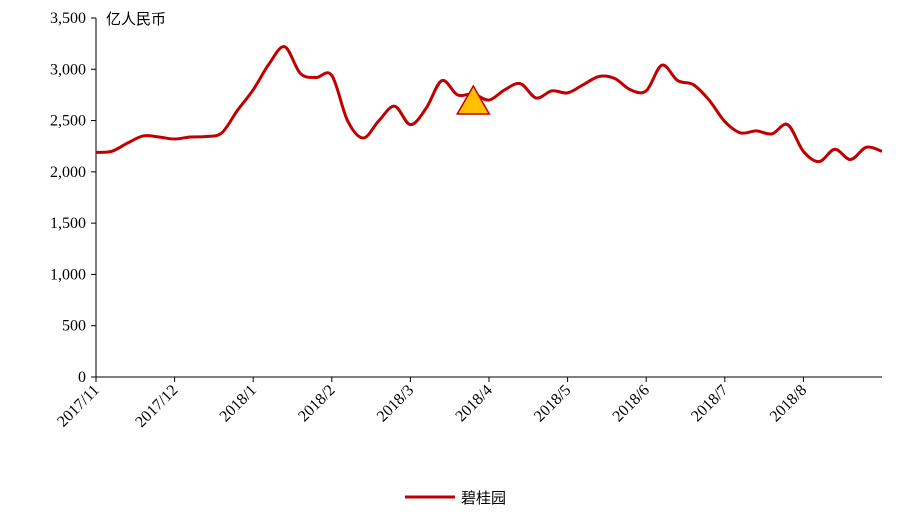 The width and height of the screenshot is (898, 524). What do you see at coordinates (631, 403) in the screenshot?
I see `x-tick-label: 2018/6` at bounding box center [631, 403].